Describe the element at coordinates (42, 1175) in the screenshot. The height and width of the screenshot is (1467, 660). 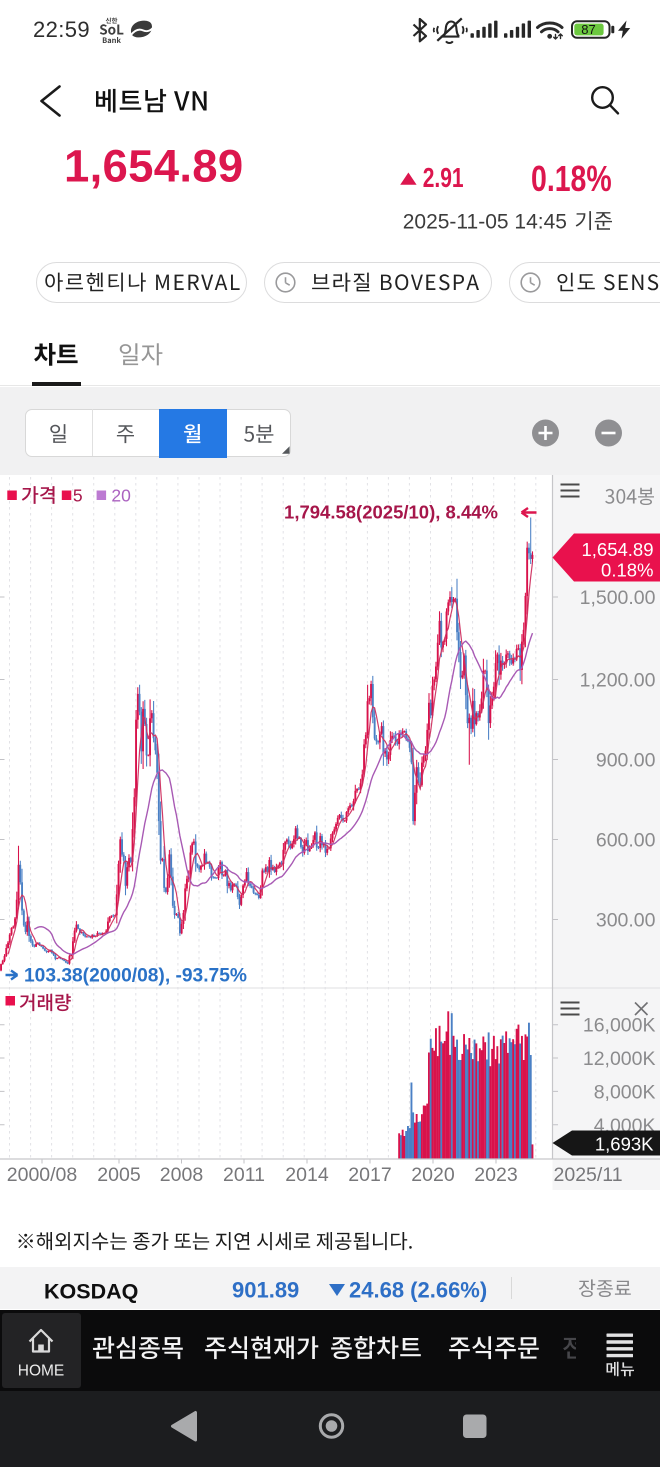
I see `svg-text: 2000/08` at that location.